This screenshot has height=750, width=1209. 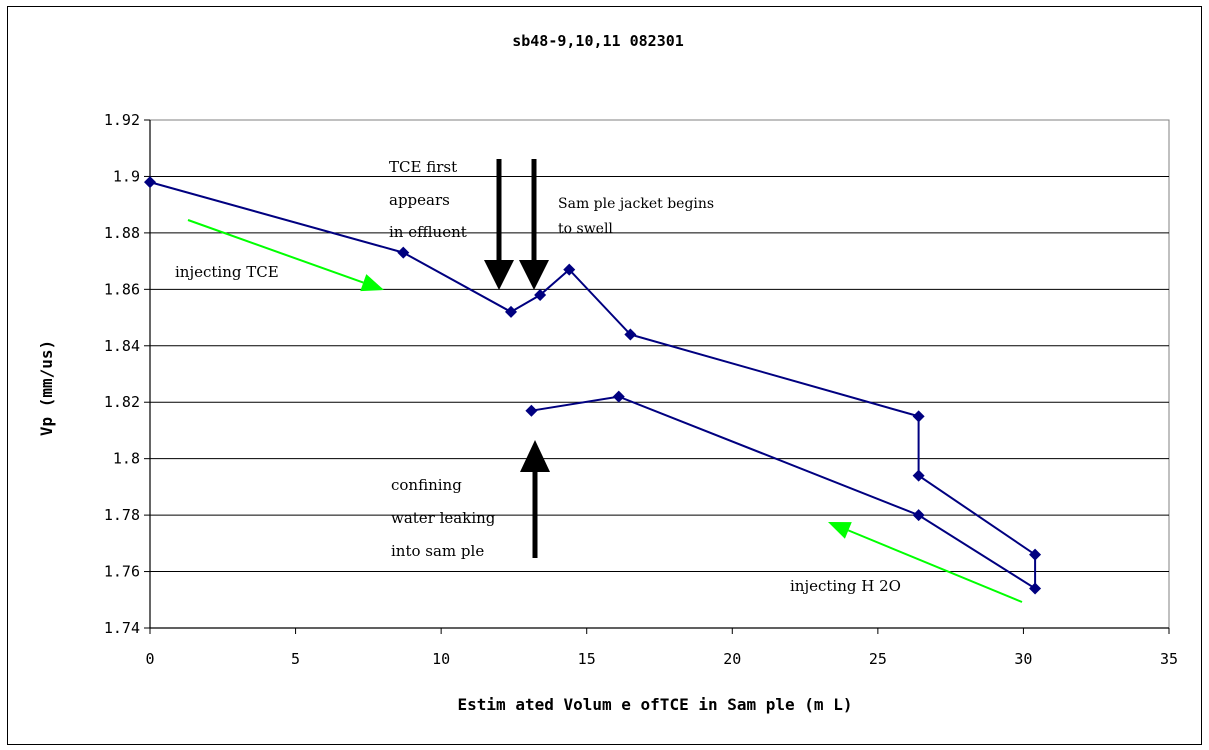 What do you see at coordinates (423, 167) in the screenshot?
I see `annotation-tce-first-line1: TCE first` at bounding box center [423, 167].